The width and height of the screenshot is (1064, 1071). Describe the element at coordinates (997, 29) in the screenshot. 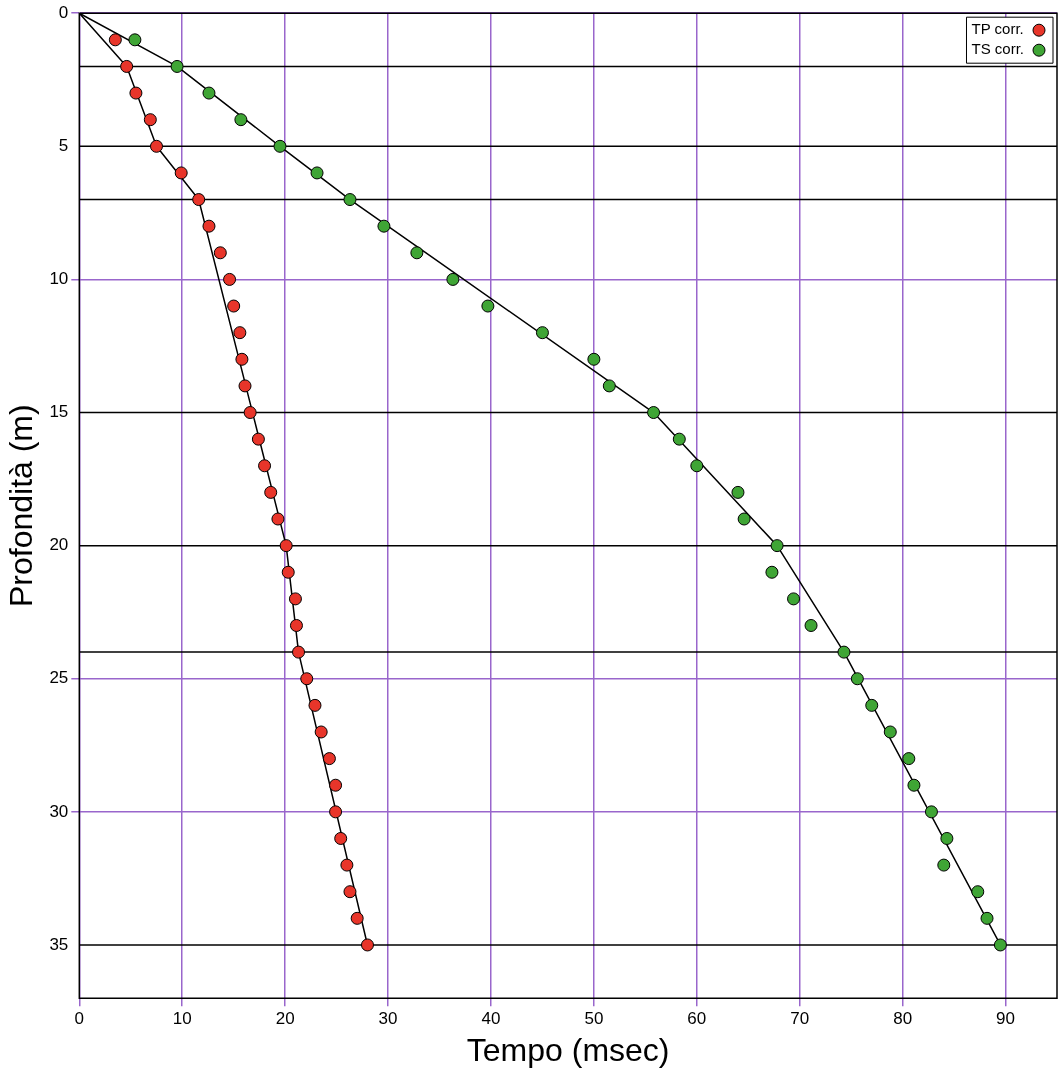

I see `legend-label: TP corr.` at that location.